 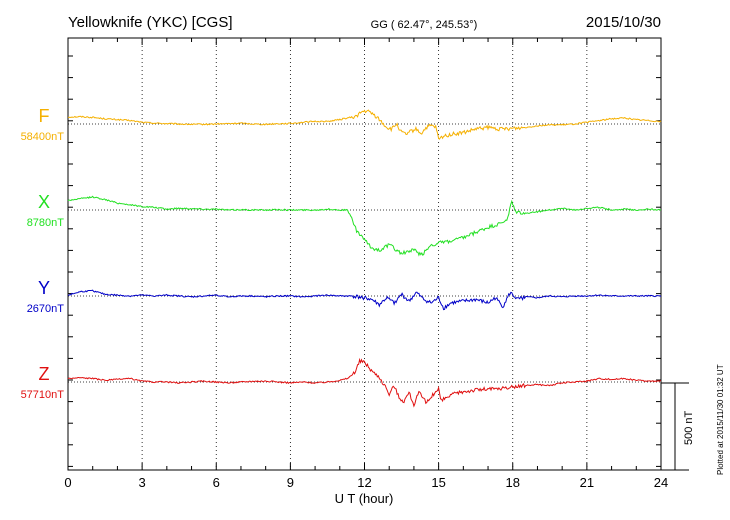 What do you see at coordinates (46, 223) in the screenshot?
I see `component-baseline-x: 8780nT` at bounding box center [46, 223].